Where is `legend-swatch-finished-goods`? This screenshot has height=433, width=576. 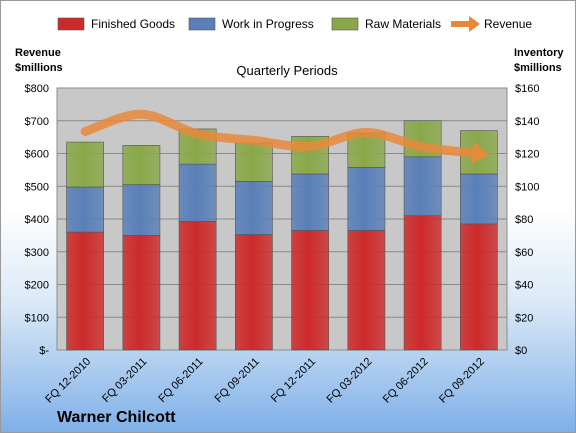
legend-swatch-finished-goods is located at coordinates (71, 24).